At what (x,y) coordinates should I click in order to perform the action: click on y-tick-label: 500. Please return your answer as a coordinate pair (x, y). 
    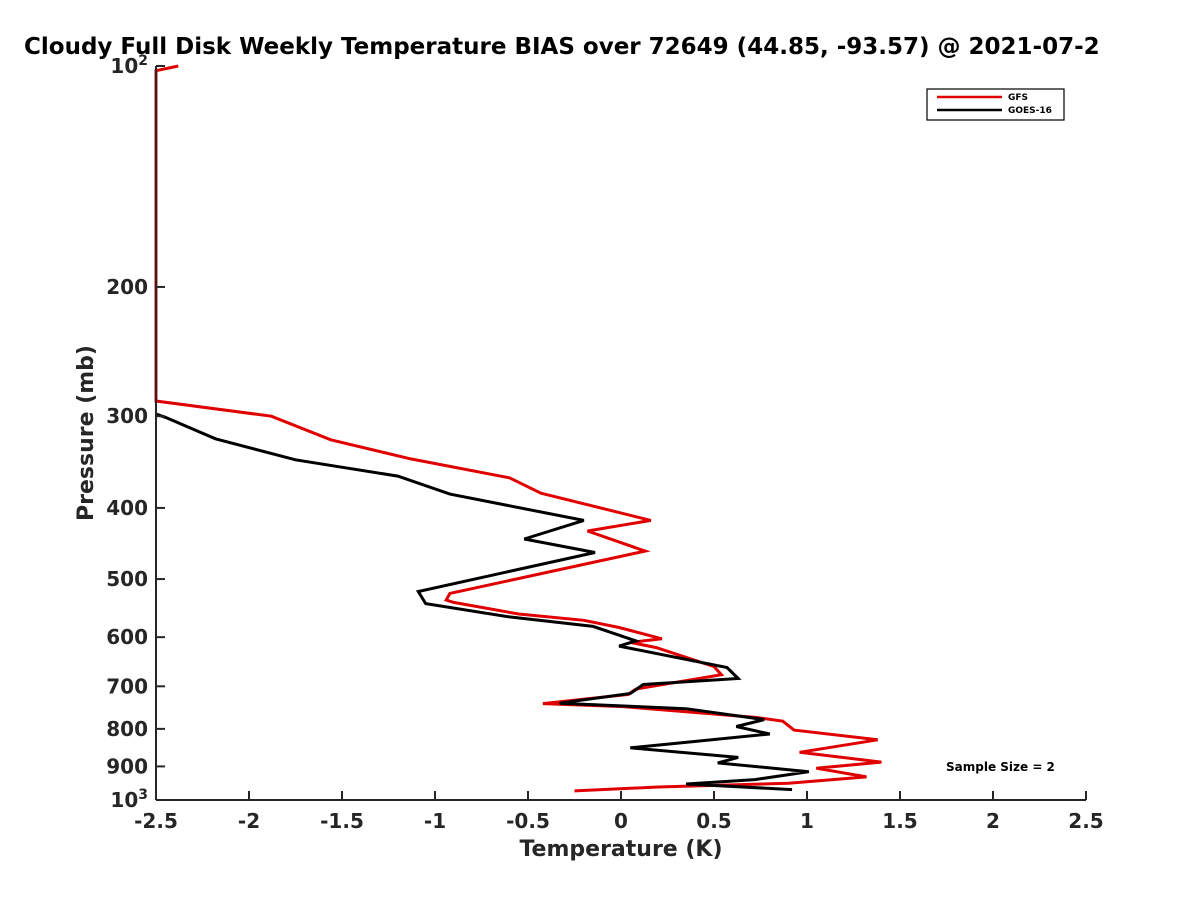
    Looking at the image, I should click on (127, 579).